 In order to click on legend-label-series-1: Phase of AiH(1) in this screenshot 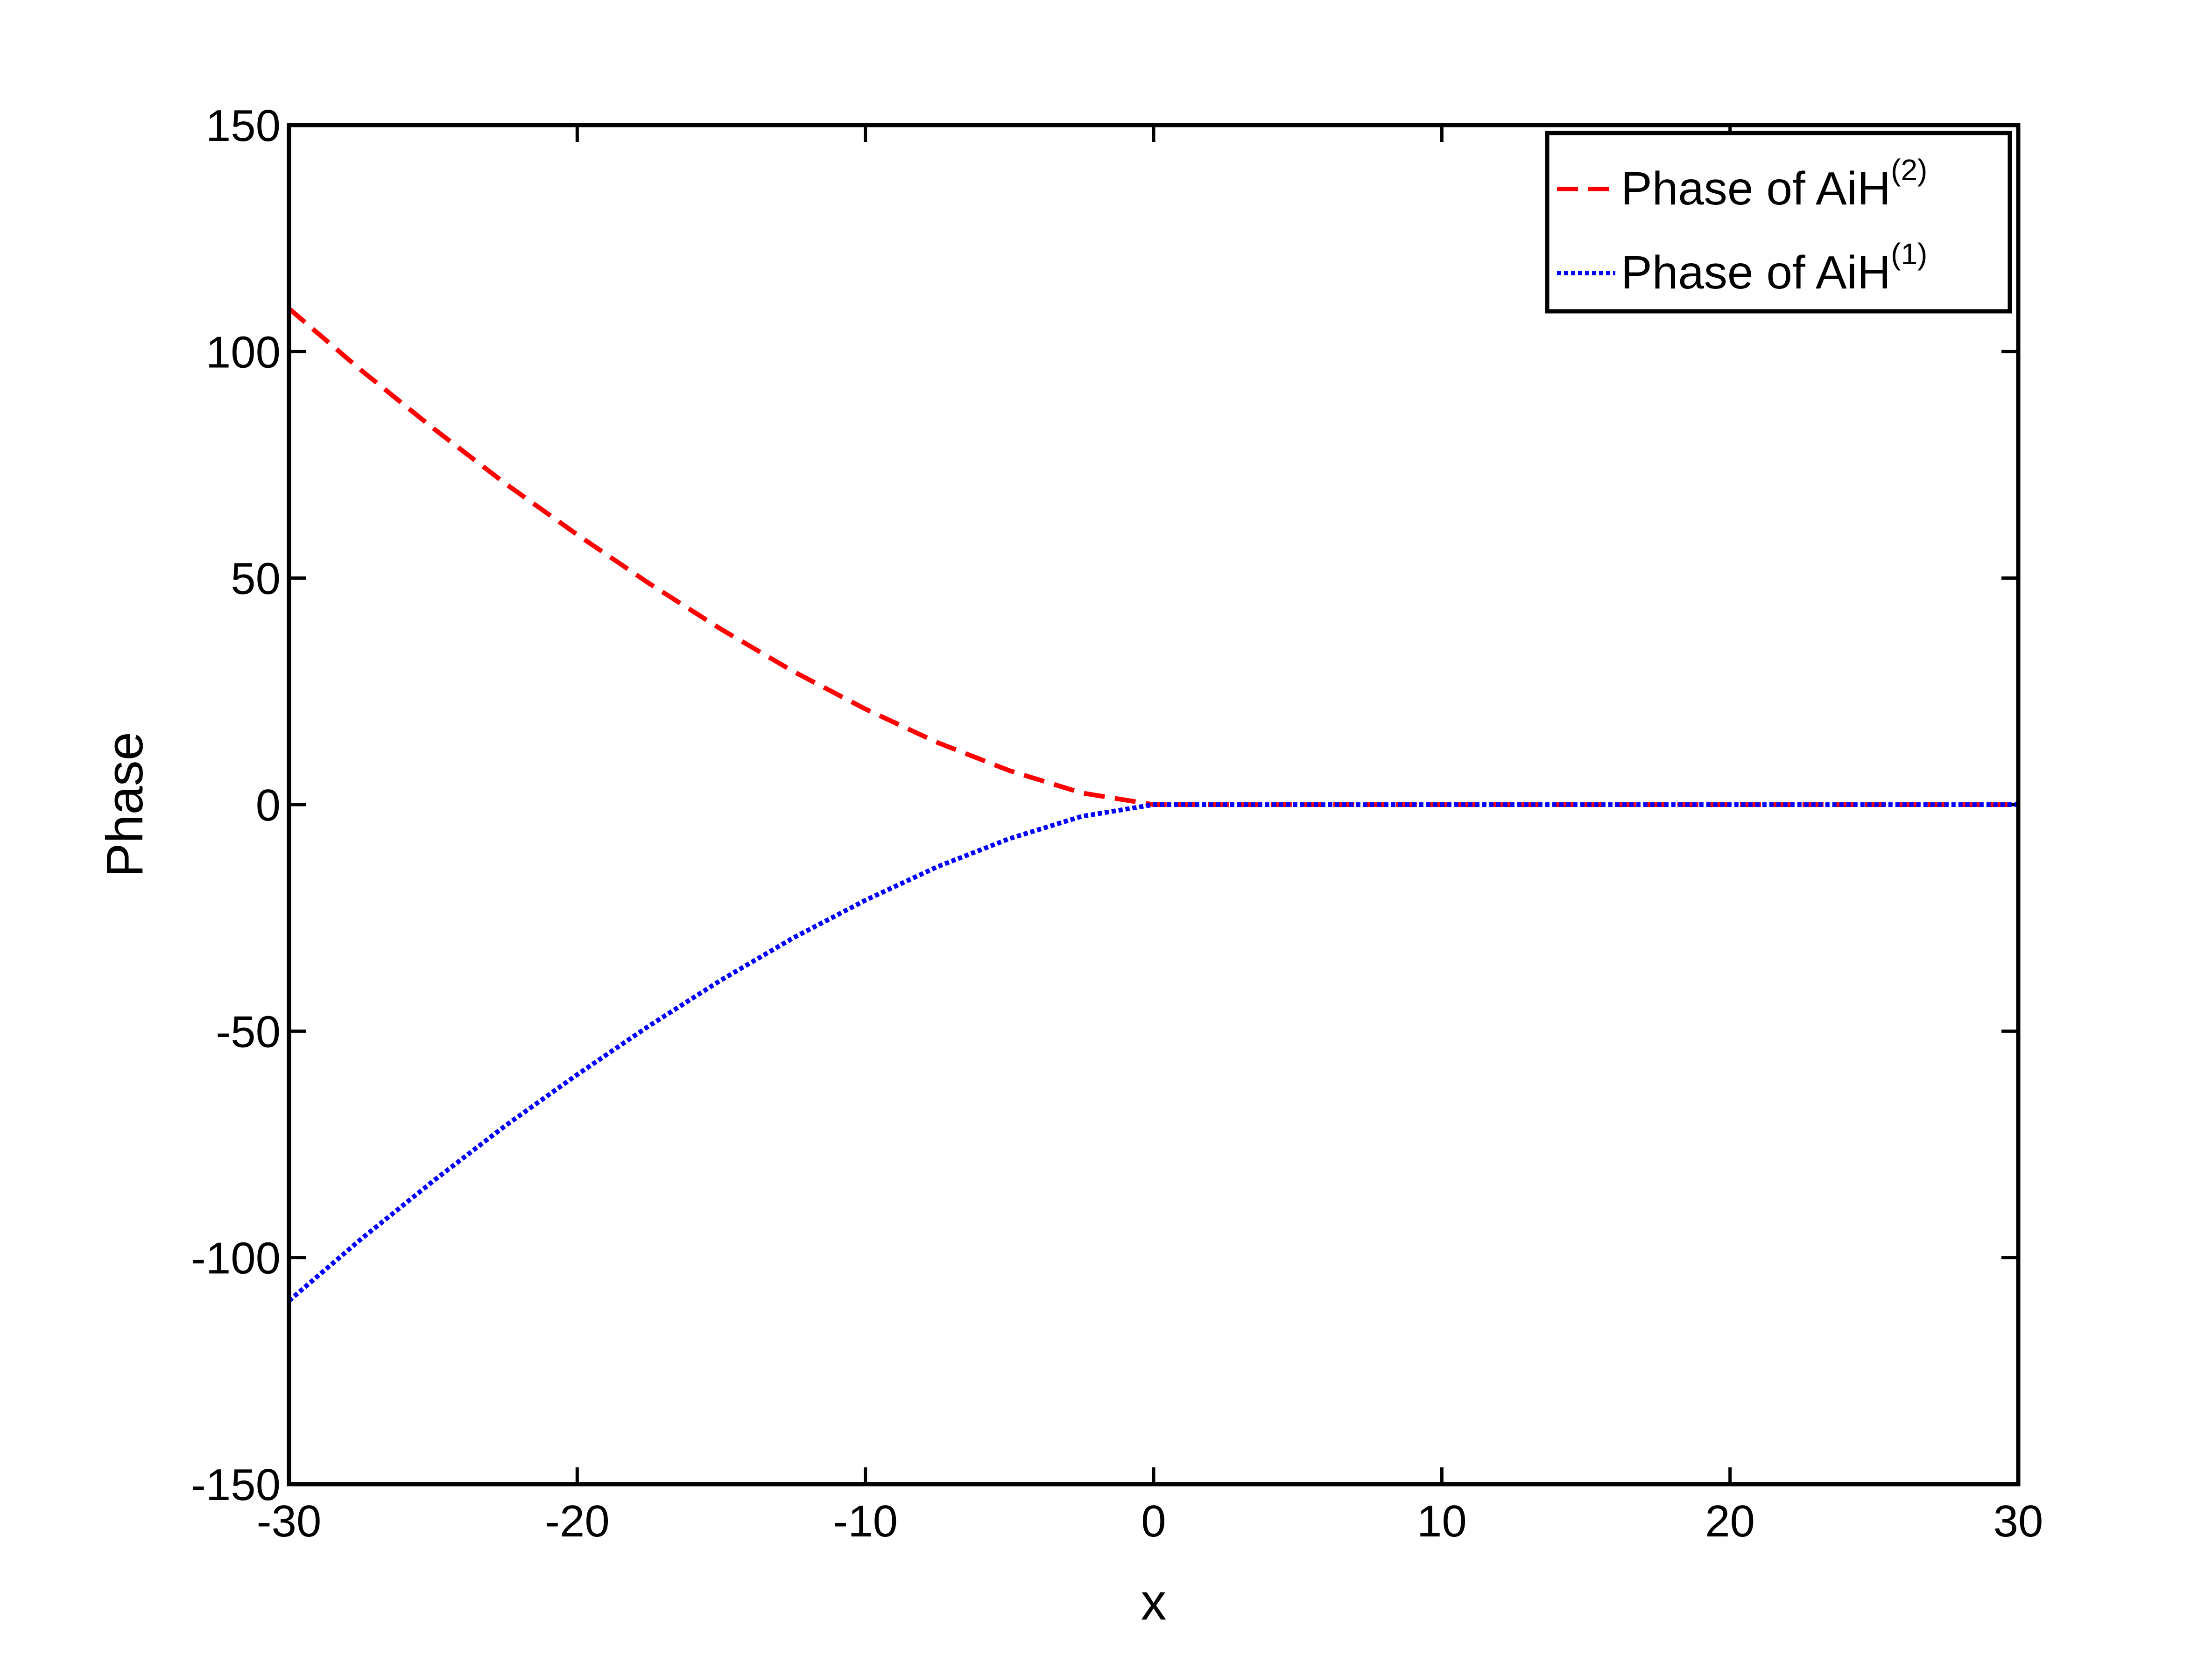, I will do `click(1774, 268)`.